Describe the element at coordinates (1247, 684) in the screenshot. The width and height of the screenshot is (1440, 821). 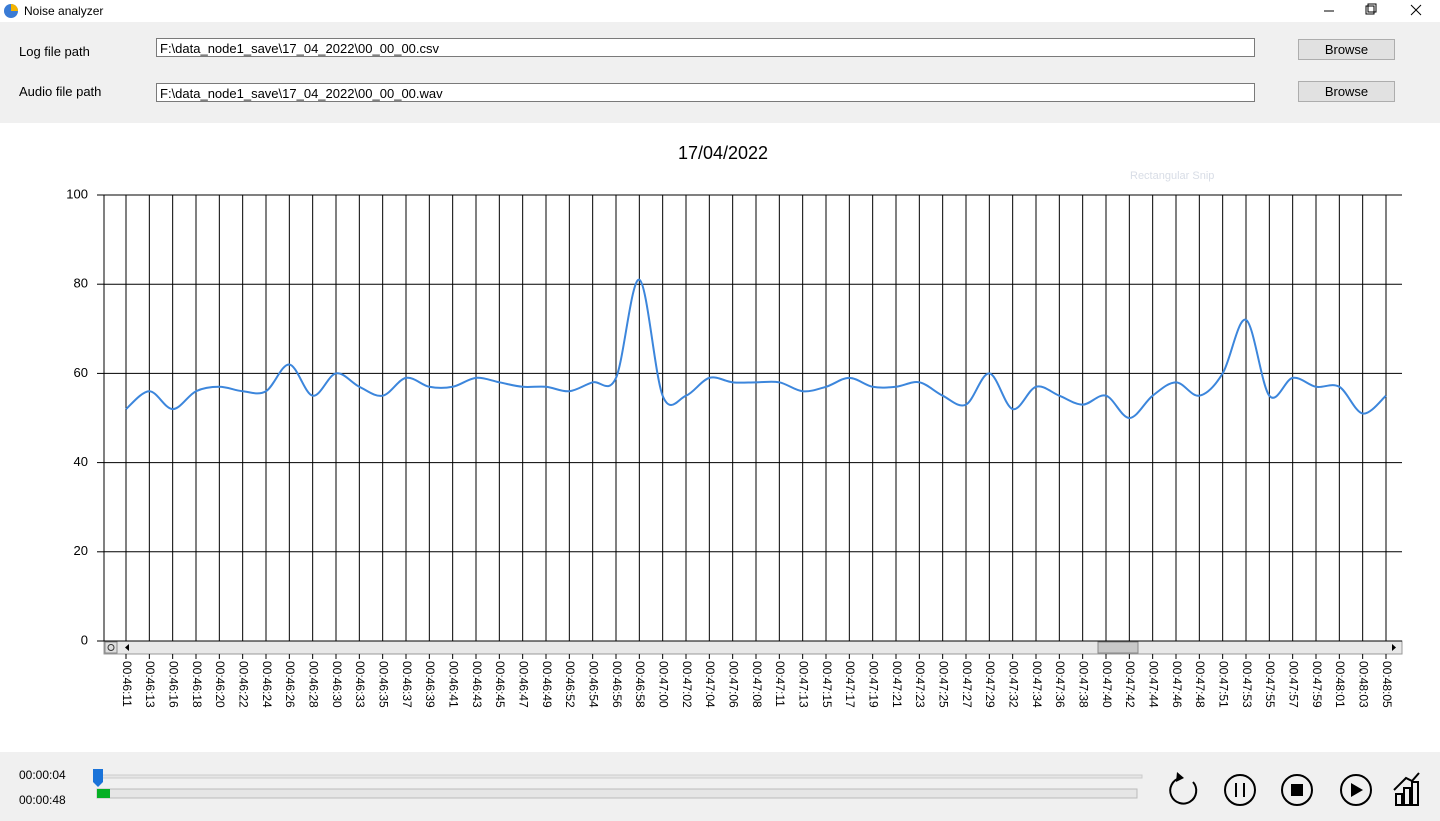
I see `x-tick-label: 00:47:53` at that location.